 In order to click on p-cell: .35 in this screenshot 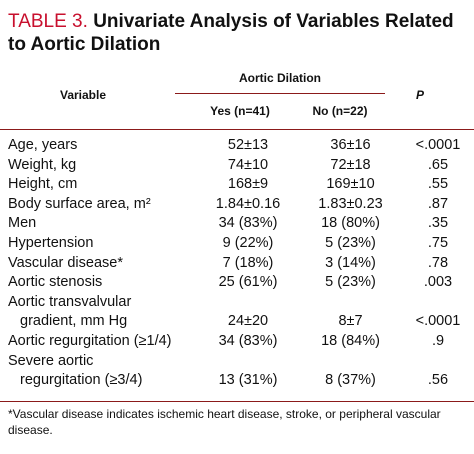, I will do `click(438, 223)`.